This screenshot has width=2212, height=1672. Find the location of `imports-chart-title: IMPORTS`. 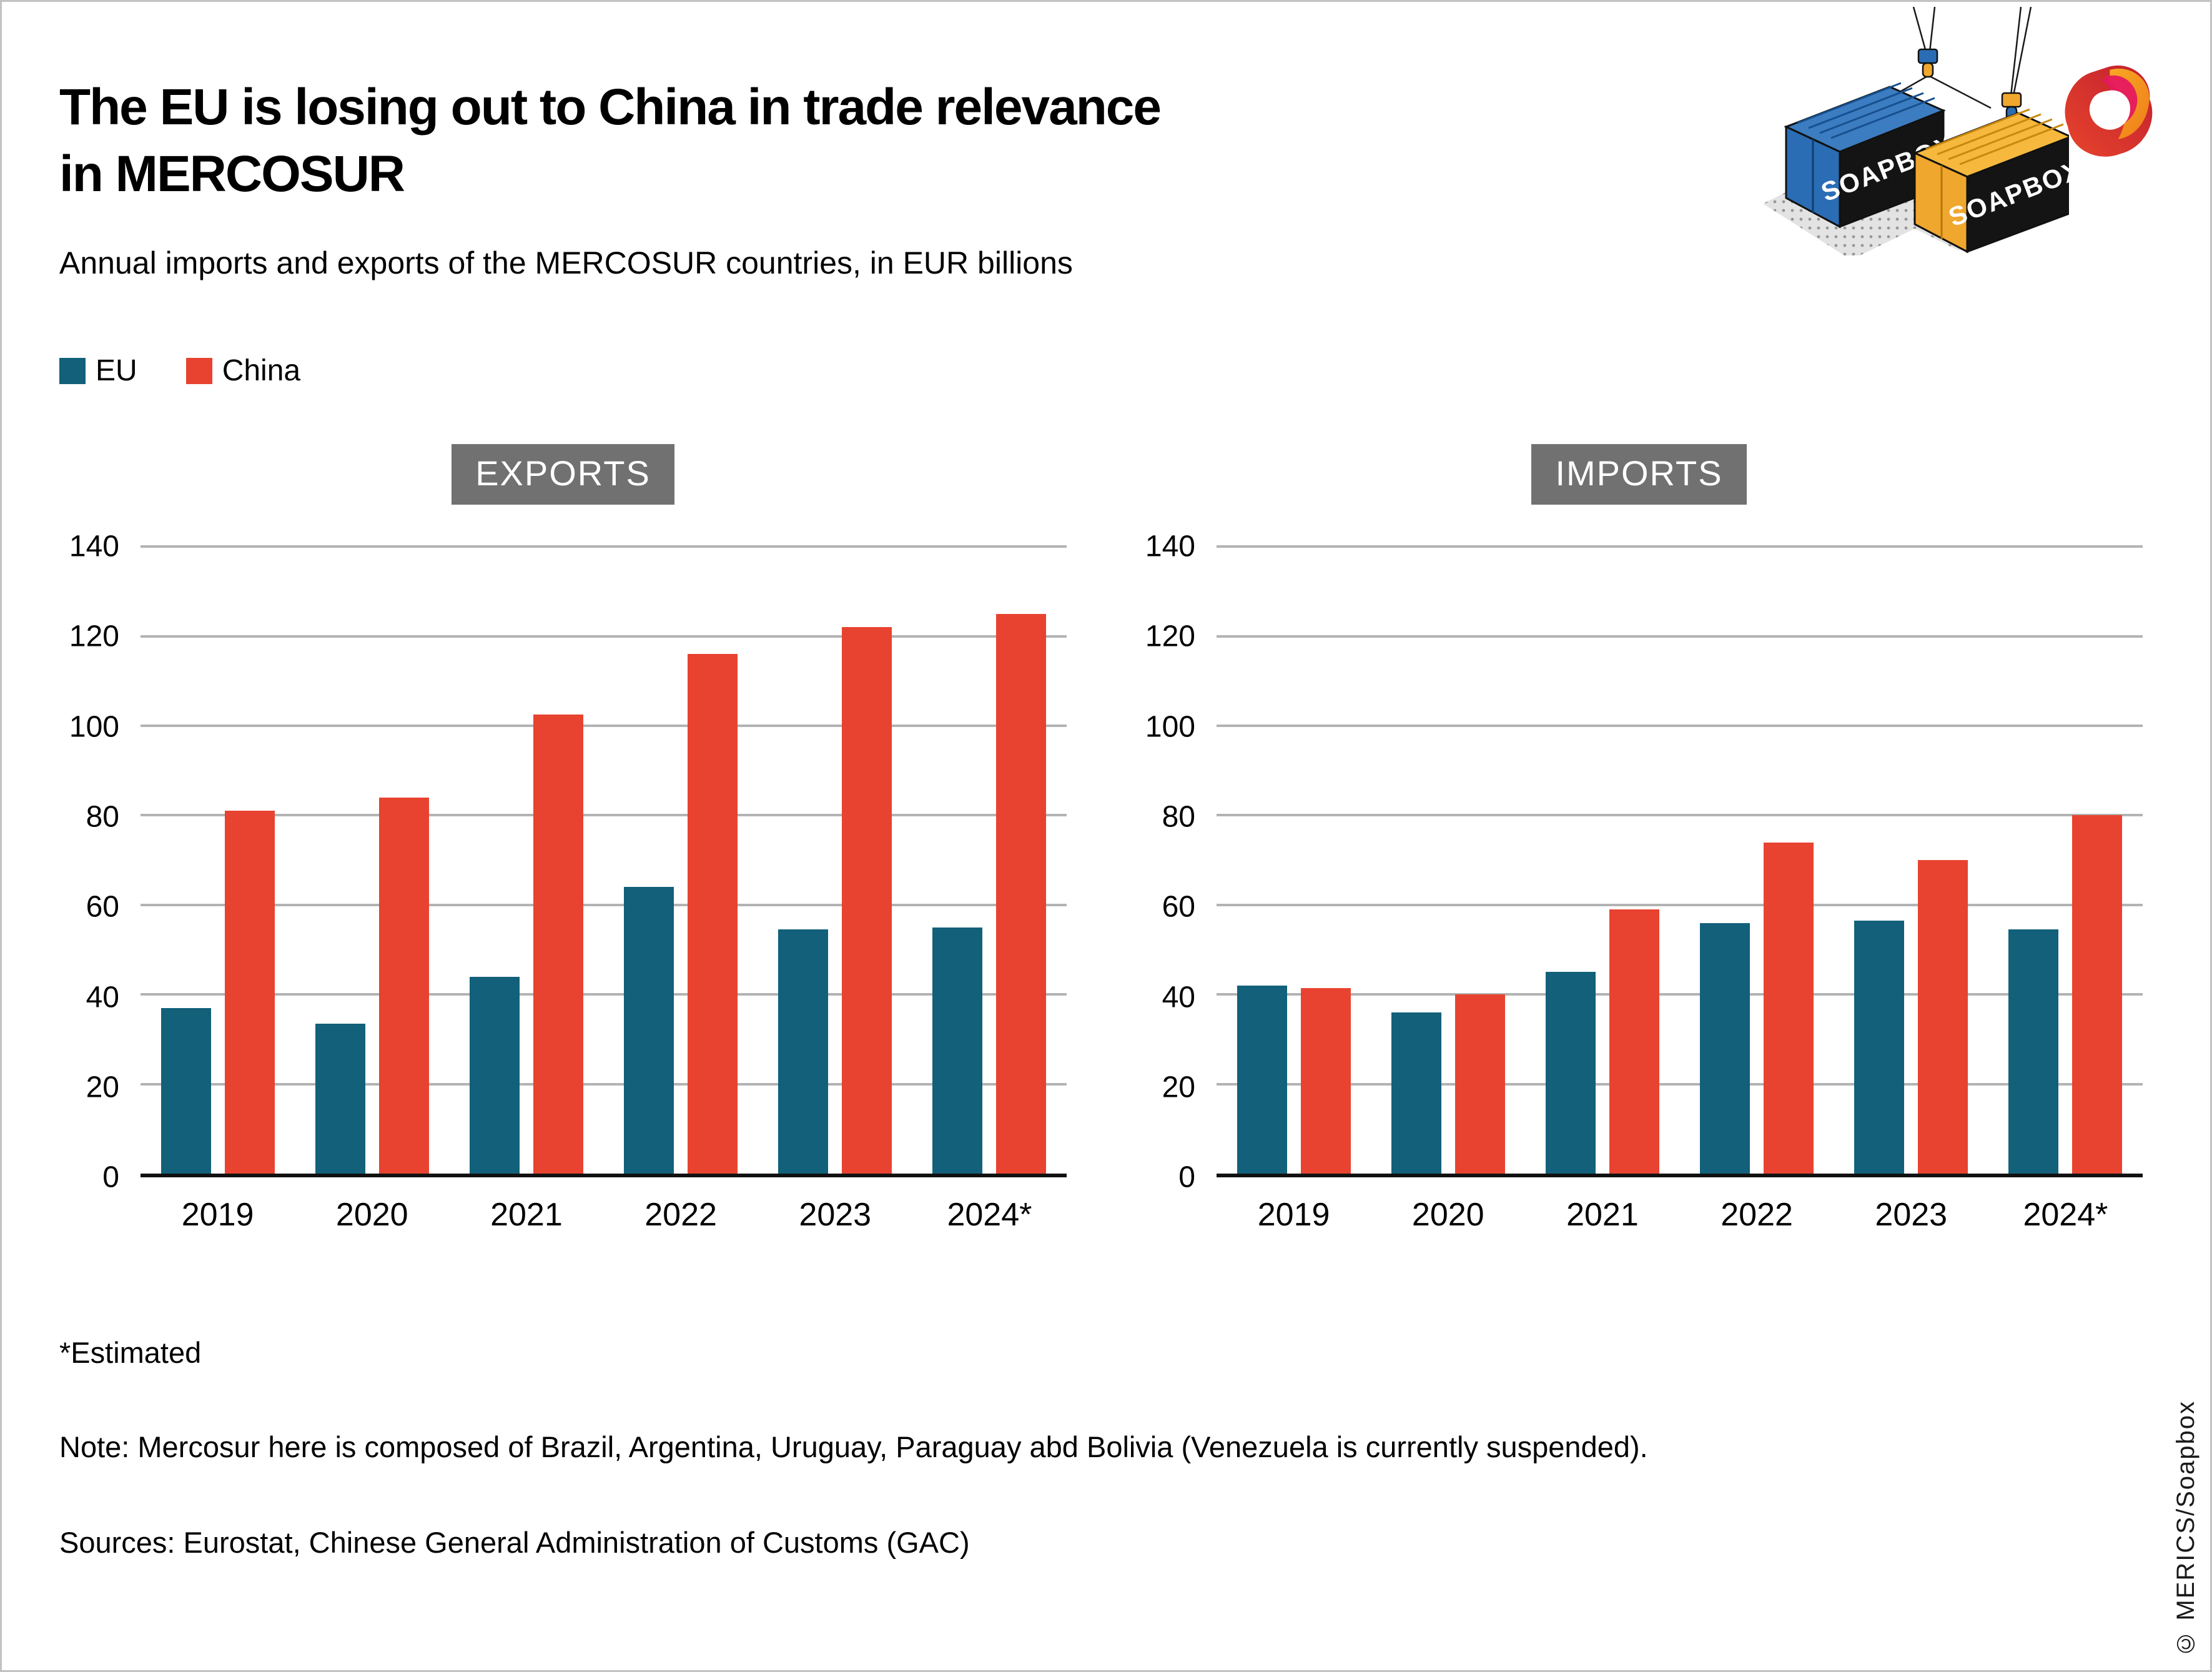

imports-chart-title: IMPORTS is located at coordinates (1639, 474).